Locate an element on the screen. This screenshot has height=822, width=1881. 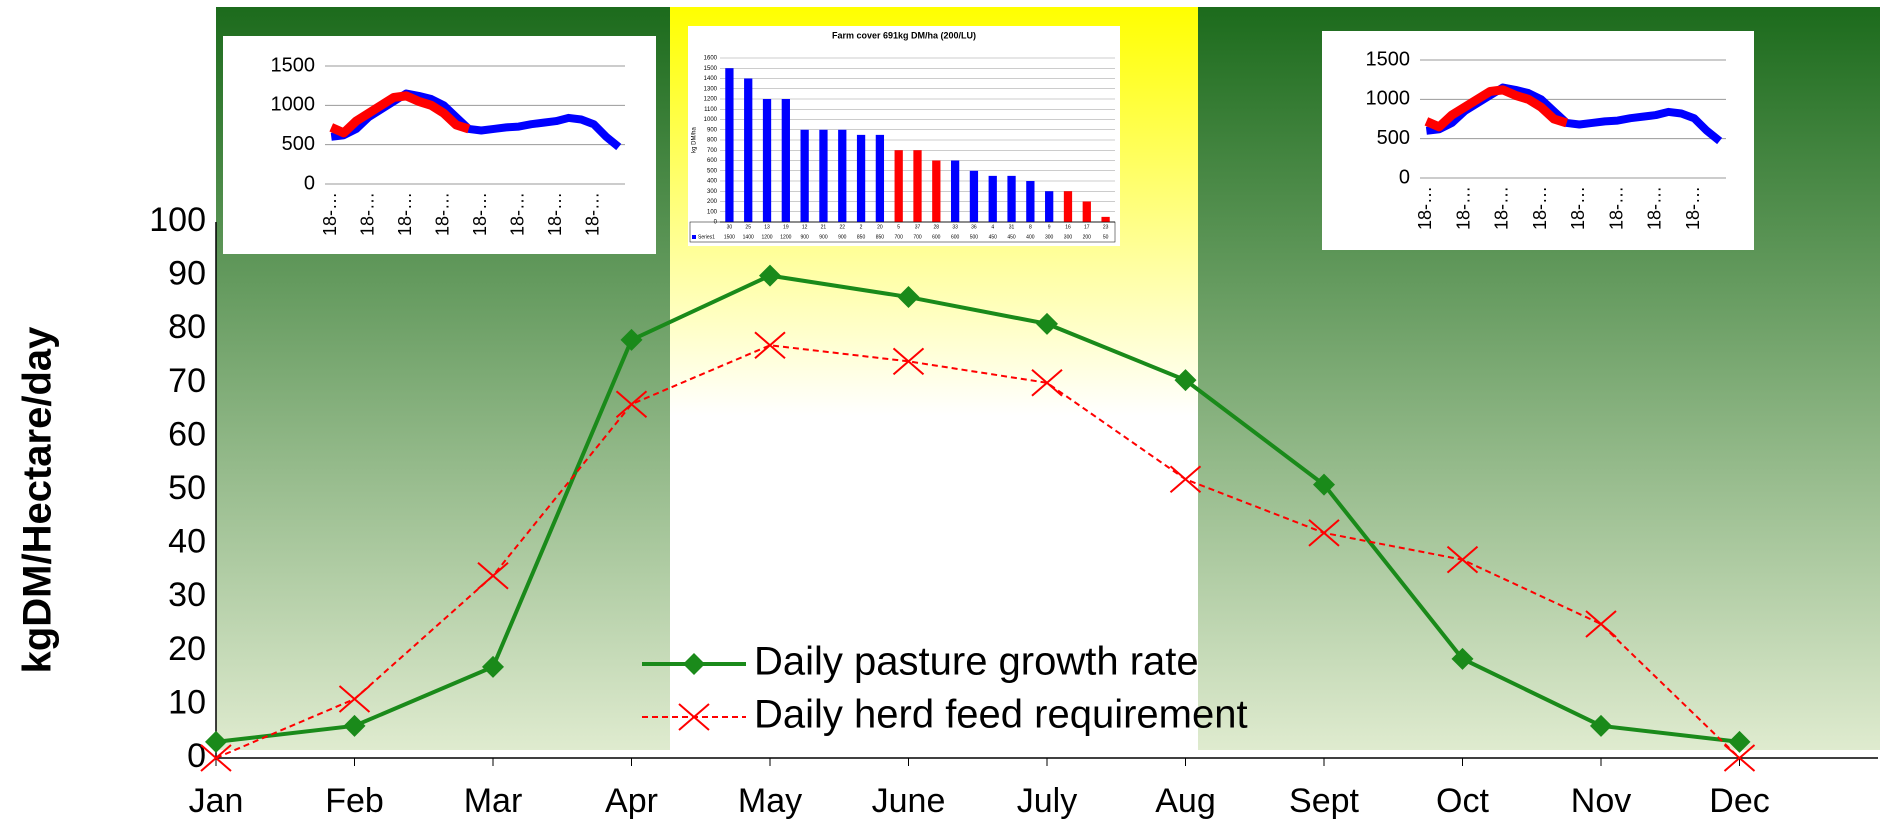
table-category: 21 is located at coordinates (824, 227).